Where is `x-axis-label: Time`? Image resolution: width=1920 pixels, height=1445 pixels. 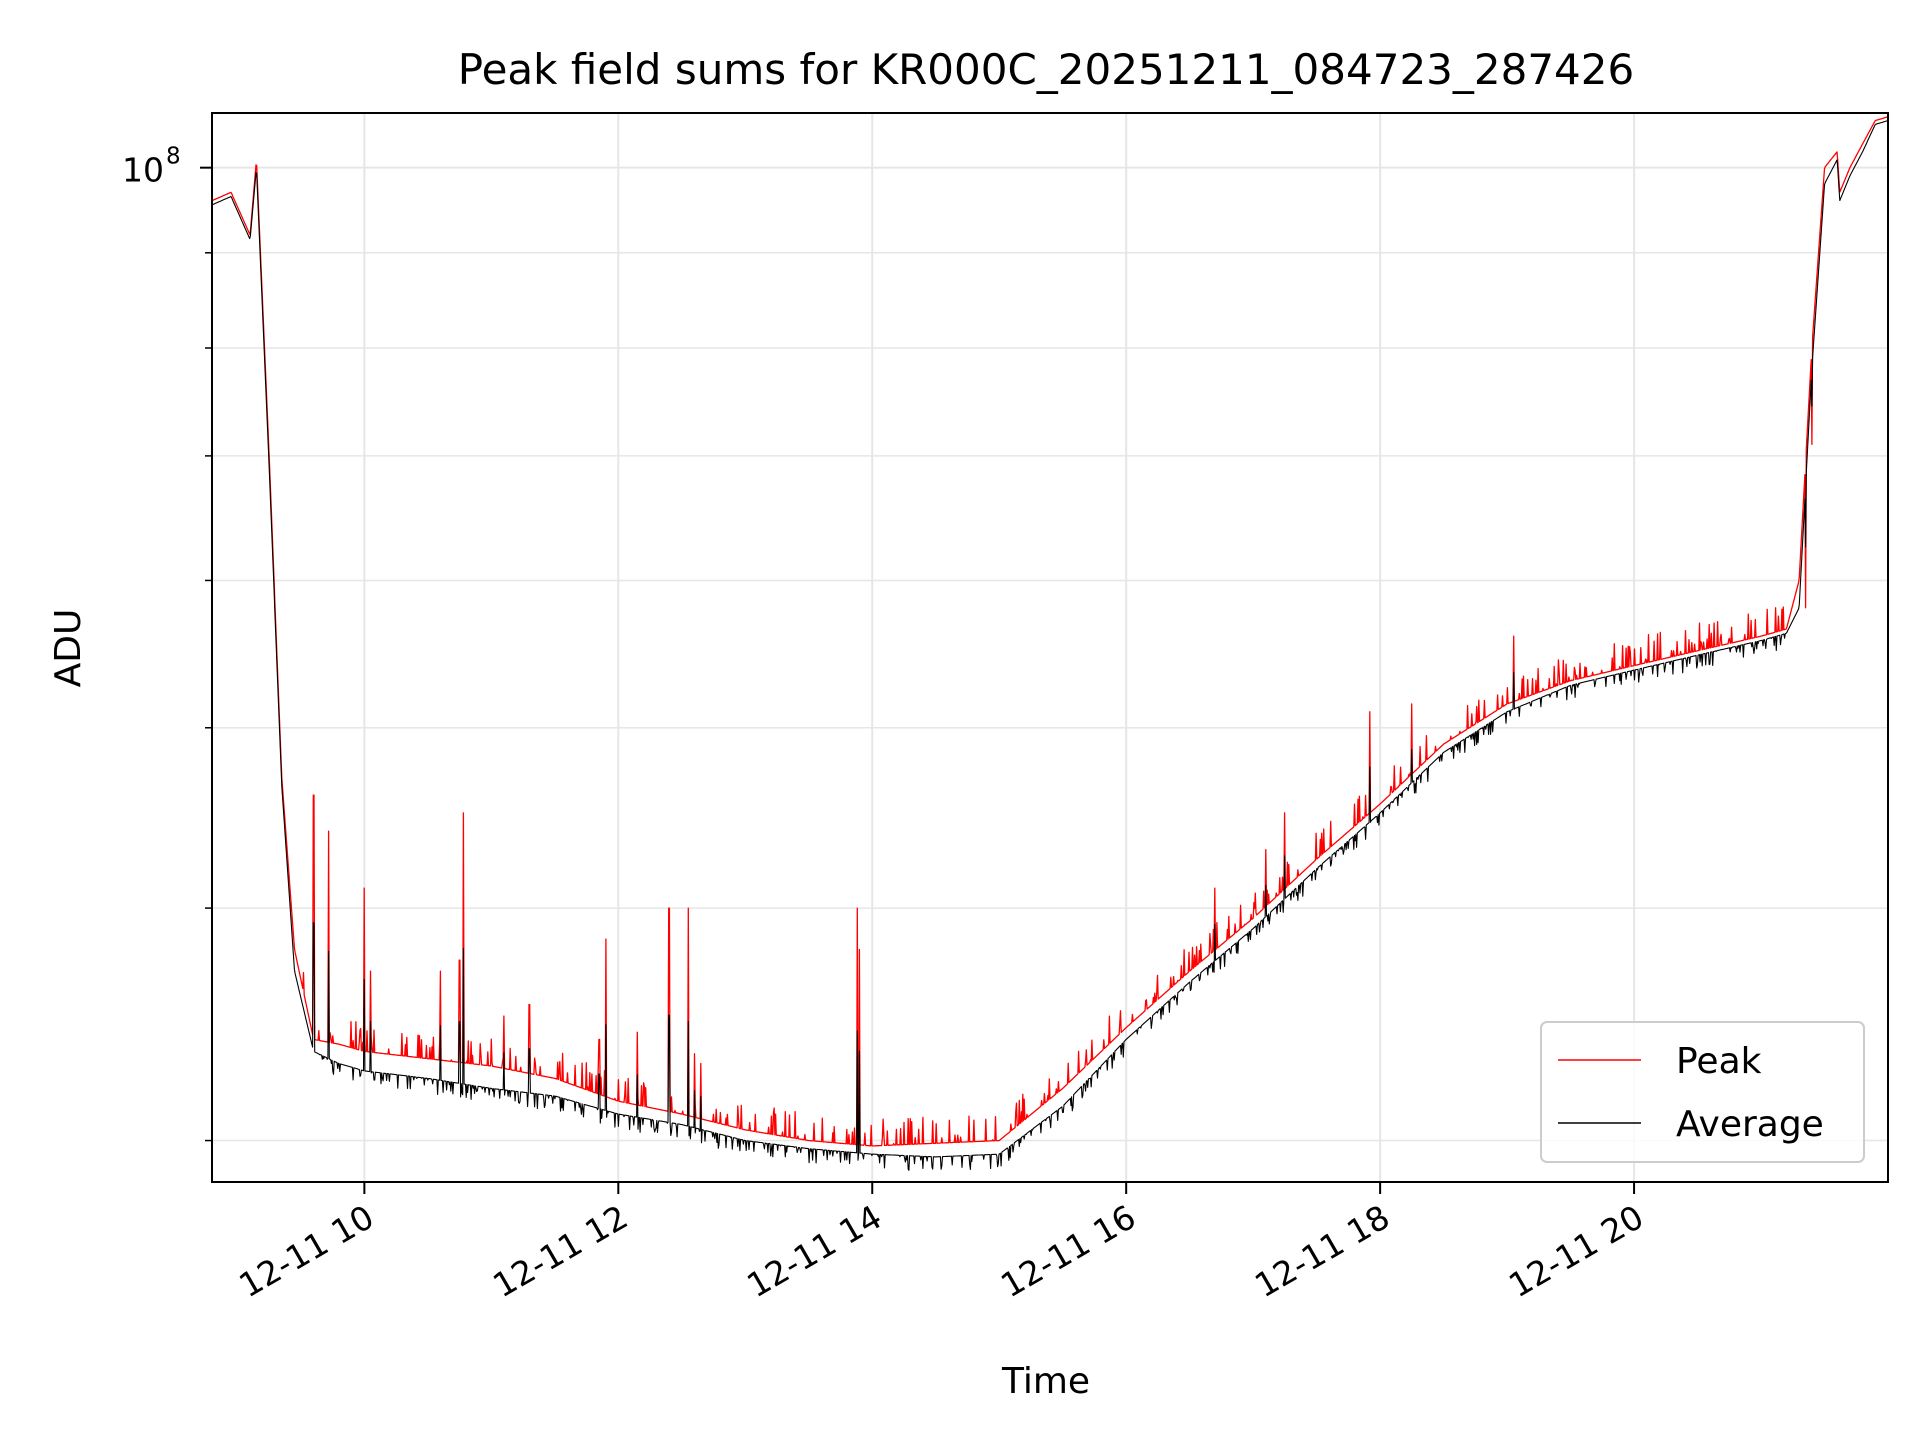 x-axis-label: Time is located at coordinates (1045, 1381).